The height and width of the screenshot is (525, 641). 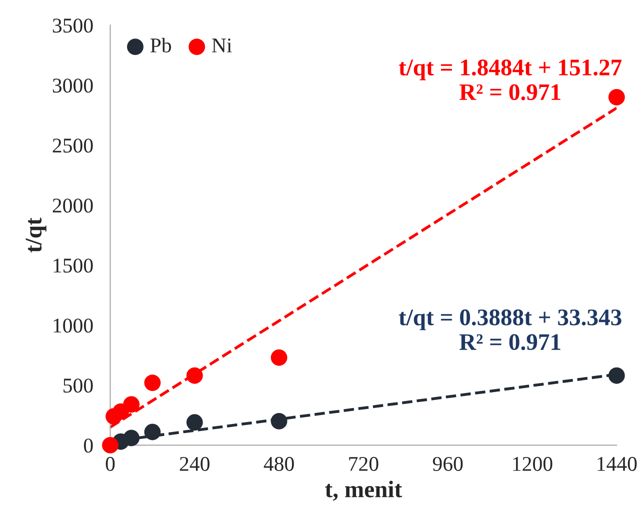 I want to click on x-tick-label: 0, so click(x=110, y=463).